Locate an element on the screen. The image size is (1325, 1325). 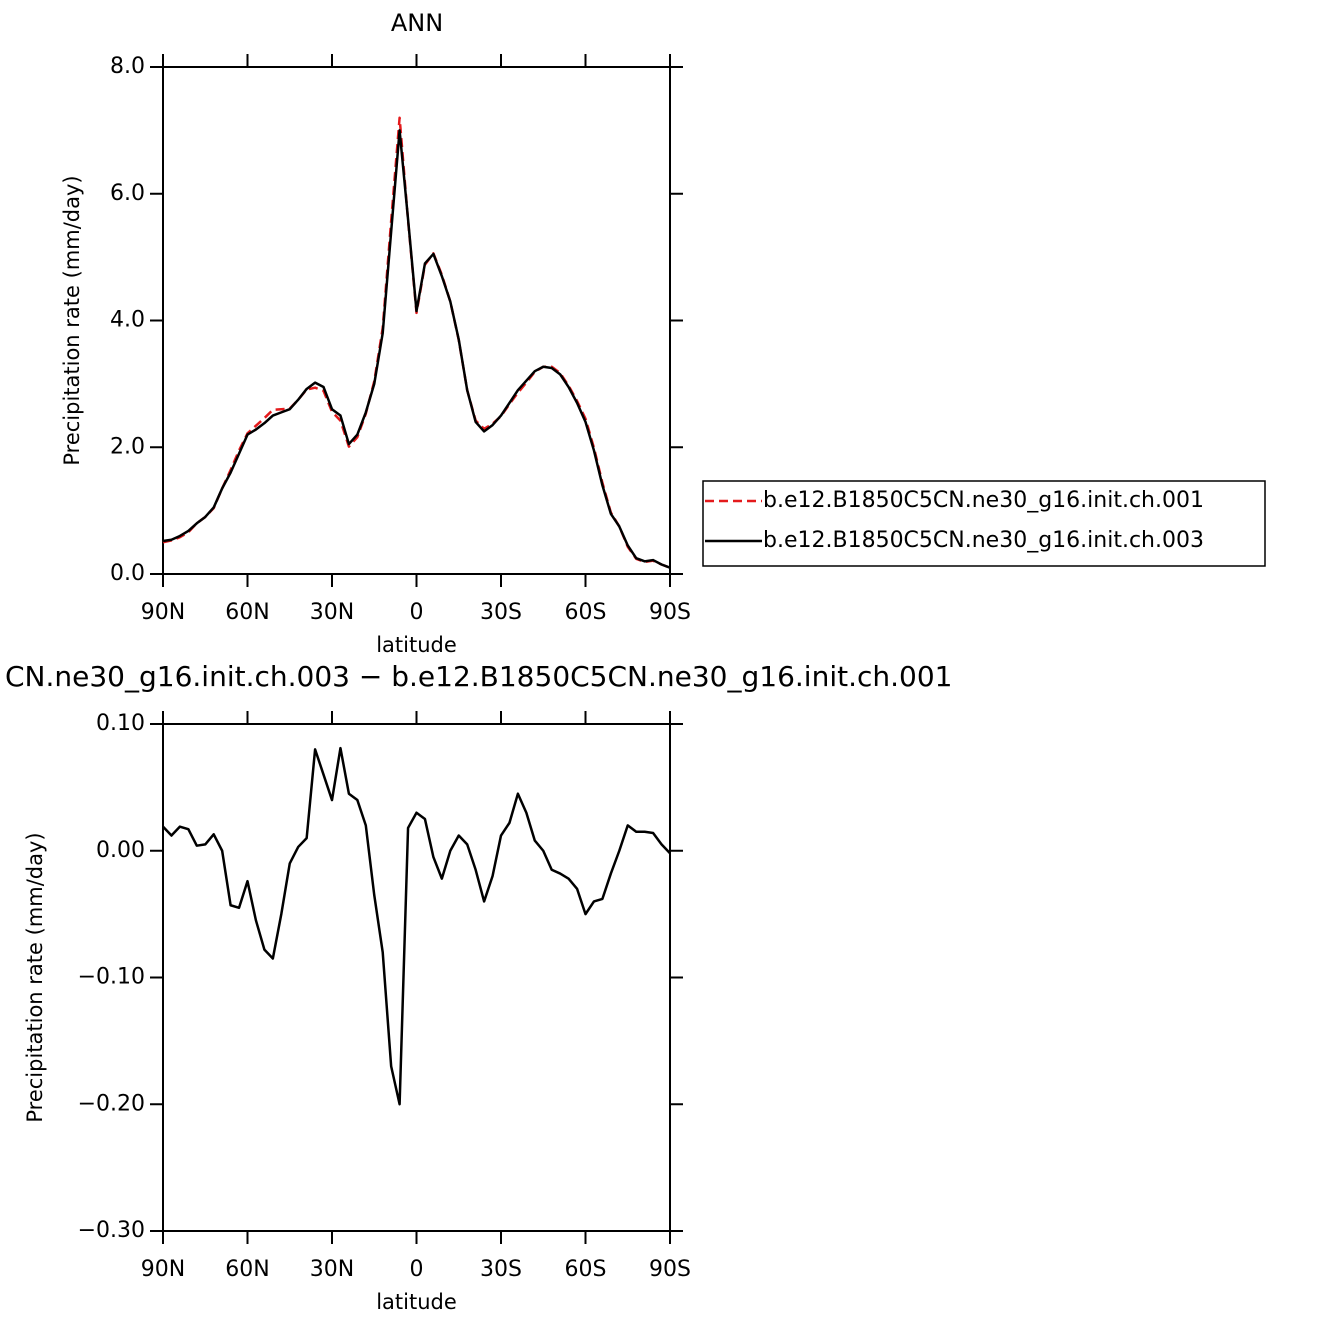
y-tick-label: 2.0 is located at coordinates (127, 446).